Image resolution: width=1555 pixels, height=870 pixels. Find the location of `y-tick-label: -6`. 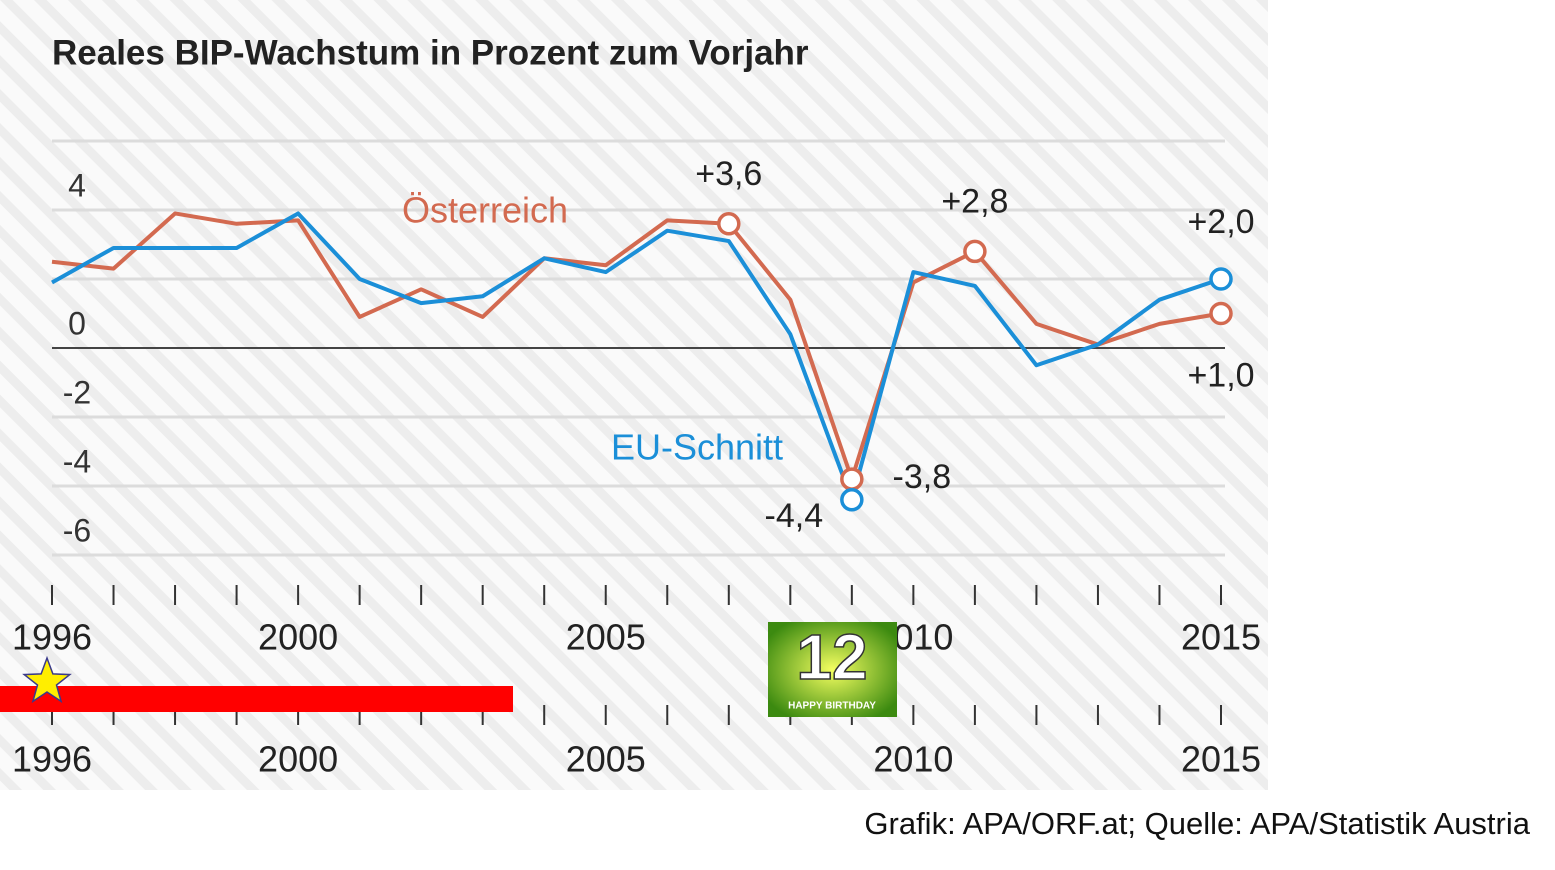

y-tick-label: -6 is located at coordinates (77, 530).